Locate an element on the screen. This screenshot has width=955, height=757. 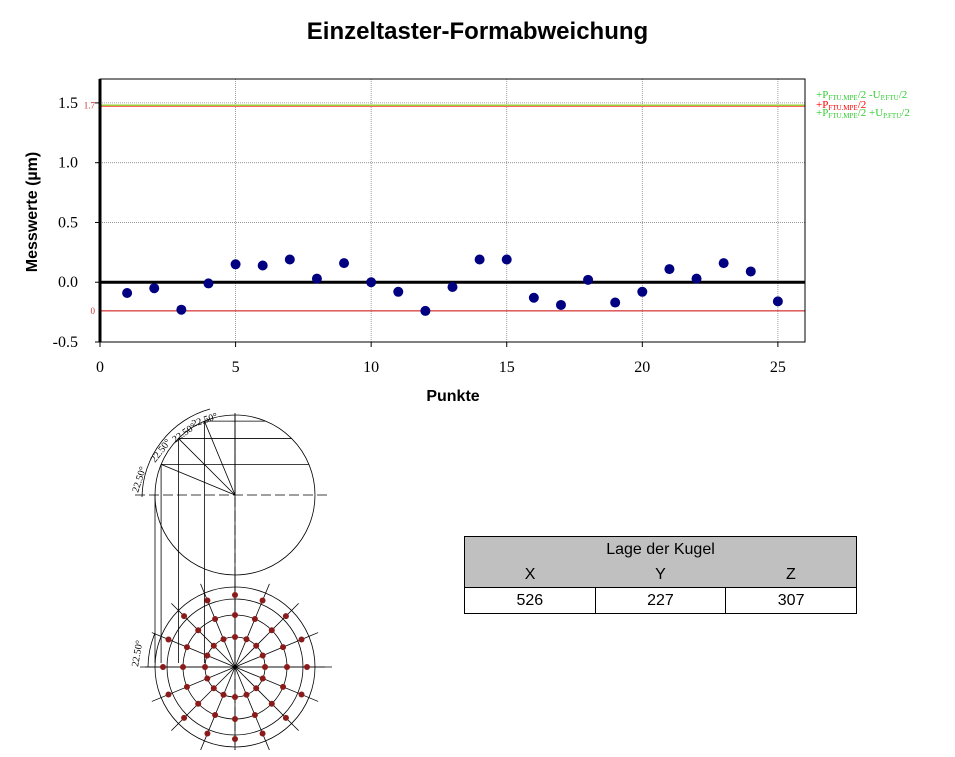
value-x: 526 is located at coordinates (530, 600).